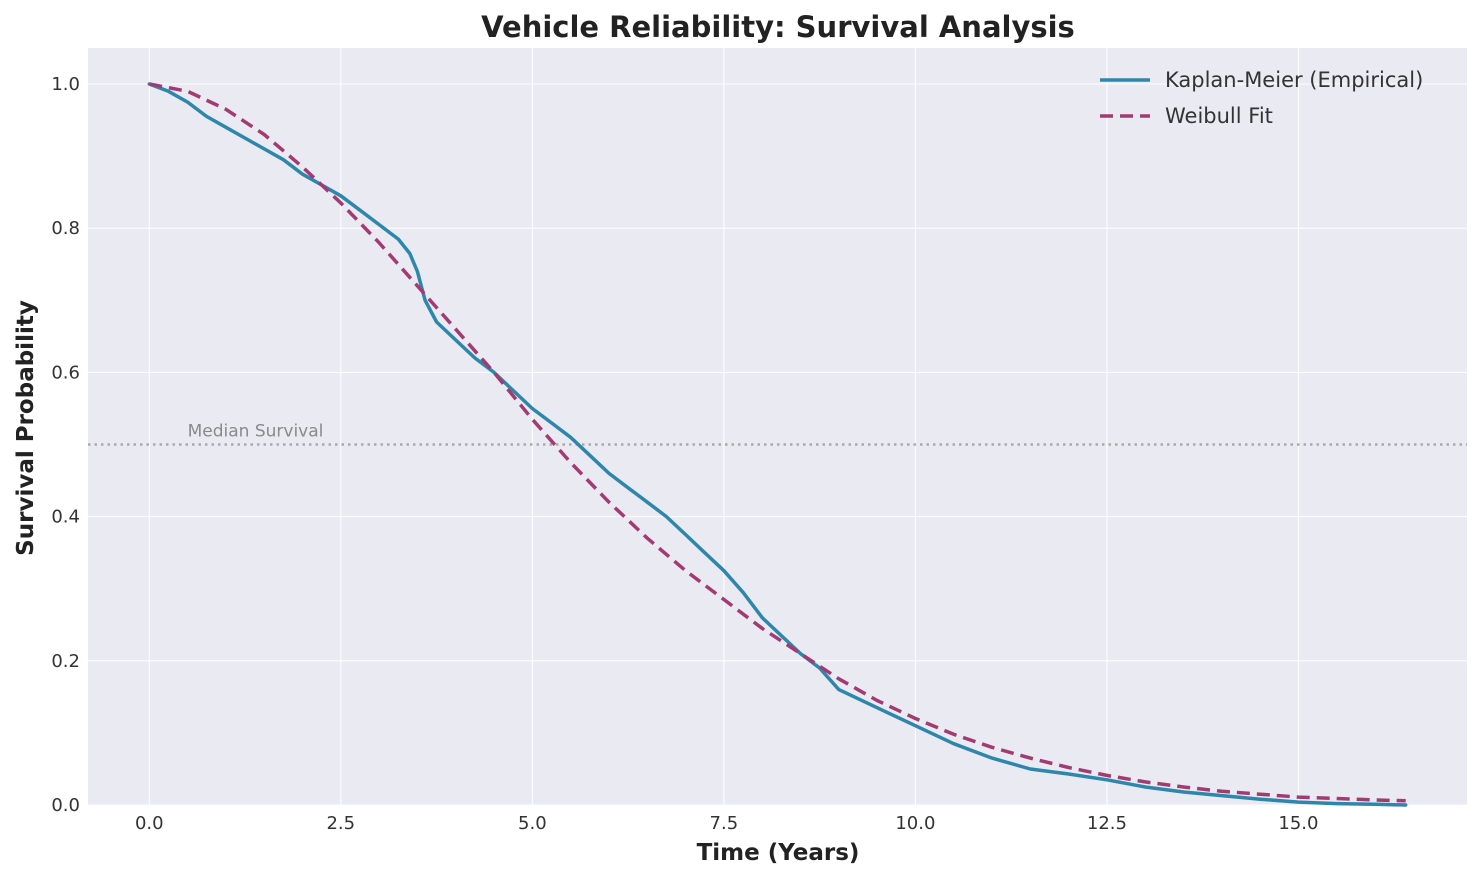 This screenshot has height=880, width=1482. I want to click on legend-label: Kaplan-Meier (Empirical), so click(1294, 80).